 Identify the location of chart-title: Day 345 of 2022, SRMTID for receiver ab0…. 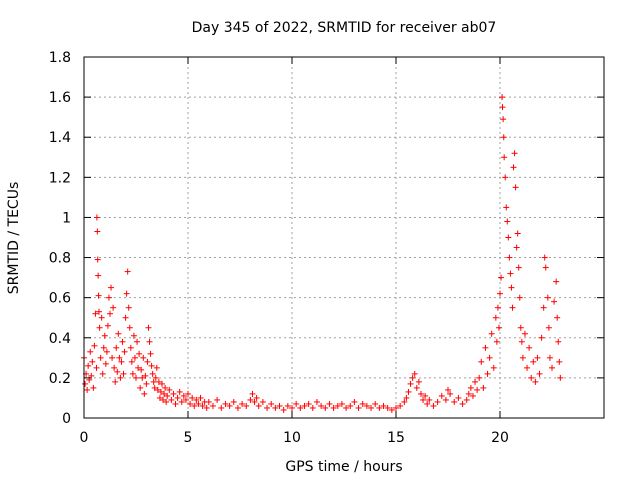
(344, 28).